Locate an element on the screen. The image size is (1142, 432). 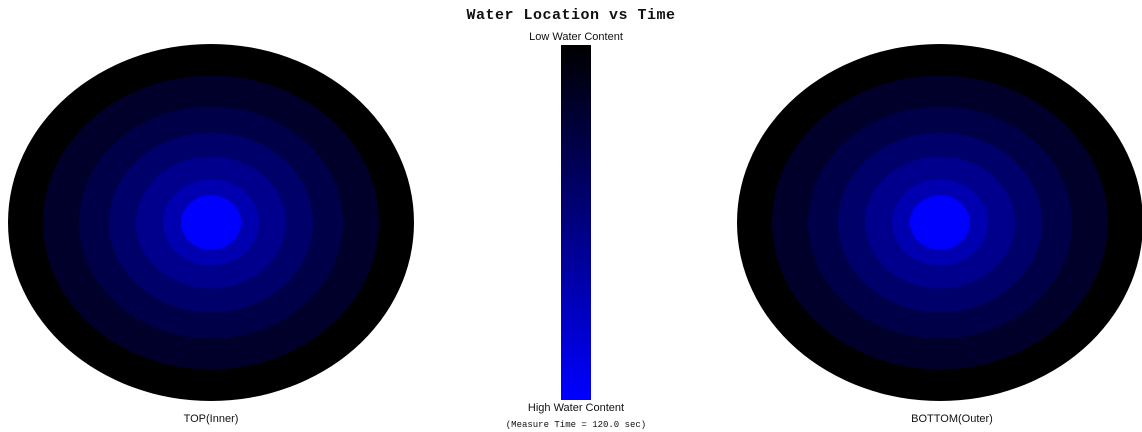
bottom-disc-caption: BOTTOM(Outer) is located at coordinates (952, 419).